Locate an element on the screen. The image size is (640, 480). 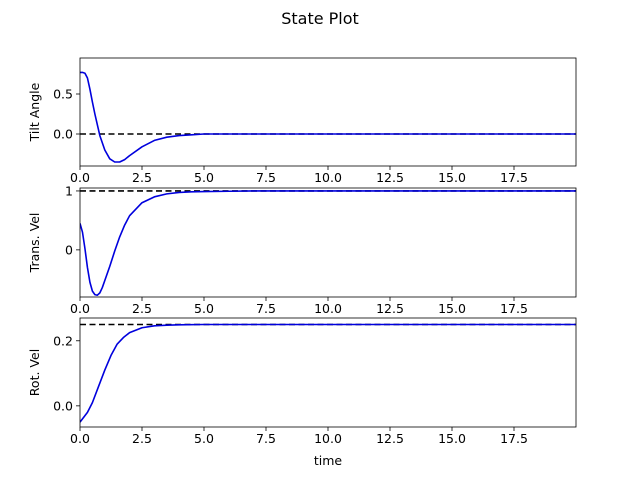
y-axis-label: Trans. Vel is located at coordinates (34, 243).